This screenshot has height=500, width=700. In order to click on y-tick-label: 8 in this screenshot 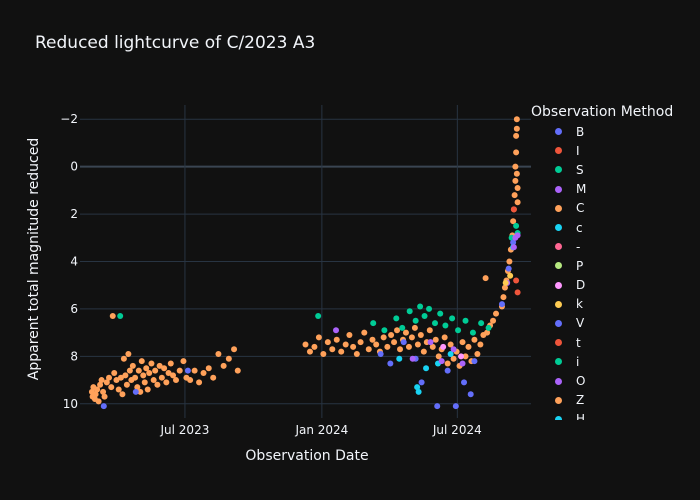, I will do `click(74, 356)`.